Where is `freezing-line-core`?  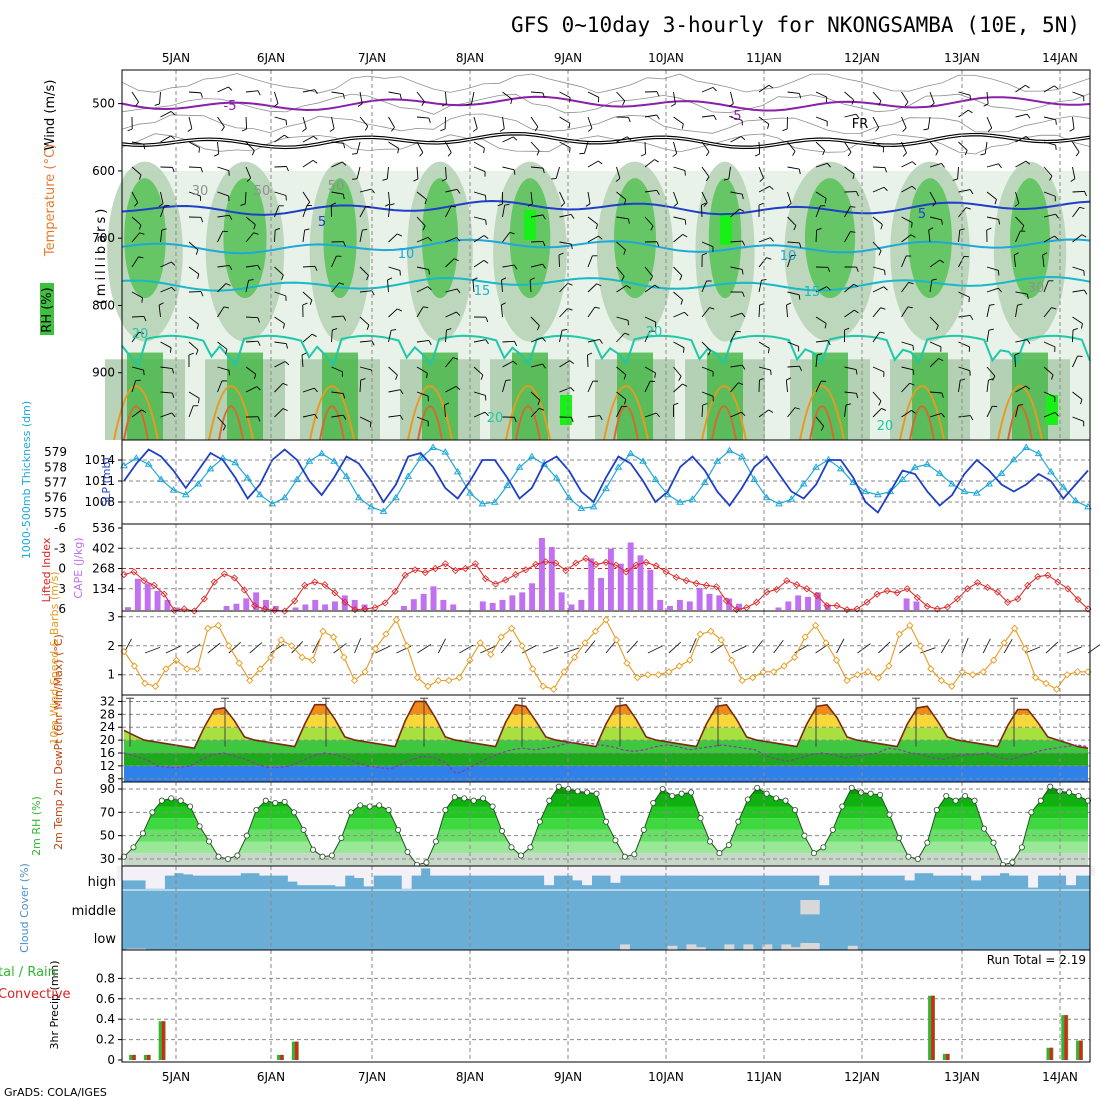
freezing-line-core is located at coordinates (606, 141).